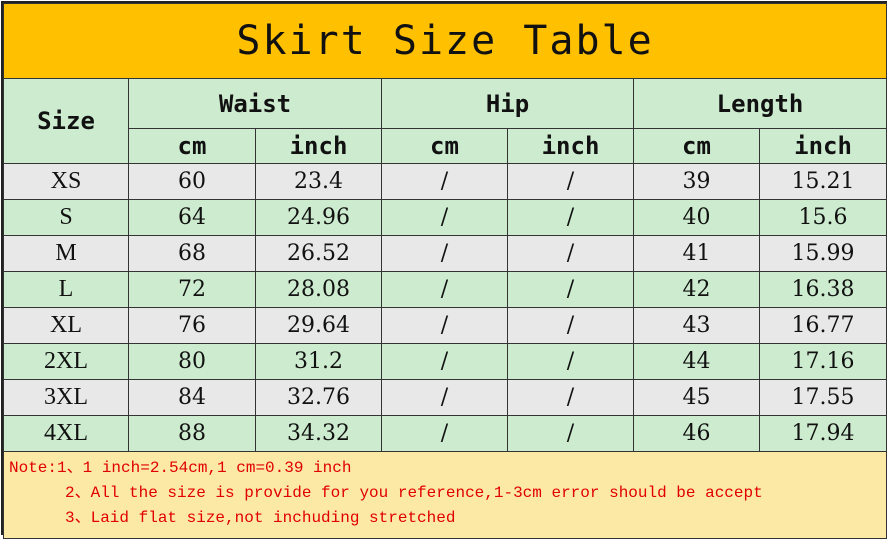 This screenshot has height=539, width=887. Describe the element at coordinates (696, 181) in the screenshot. I see `cell-length-cm: 39` at that location.